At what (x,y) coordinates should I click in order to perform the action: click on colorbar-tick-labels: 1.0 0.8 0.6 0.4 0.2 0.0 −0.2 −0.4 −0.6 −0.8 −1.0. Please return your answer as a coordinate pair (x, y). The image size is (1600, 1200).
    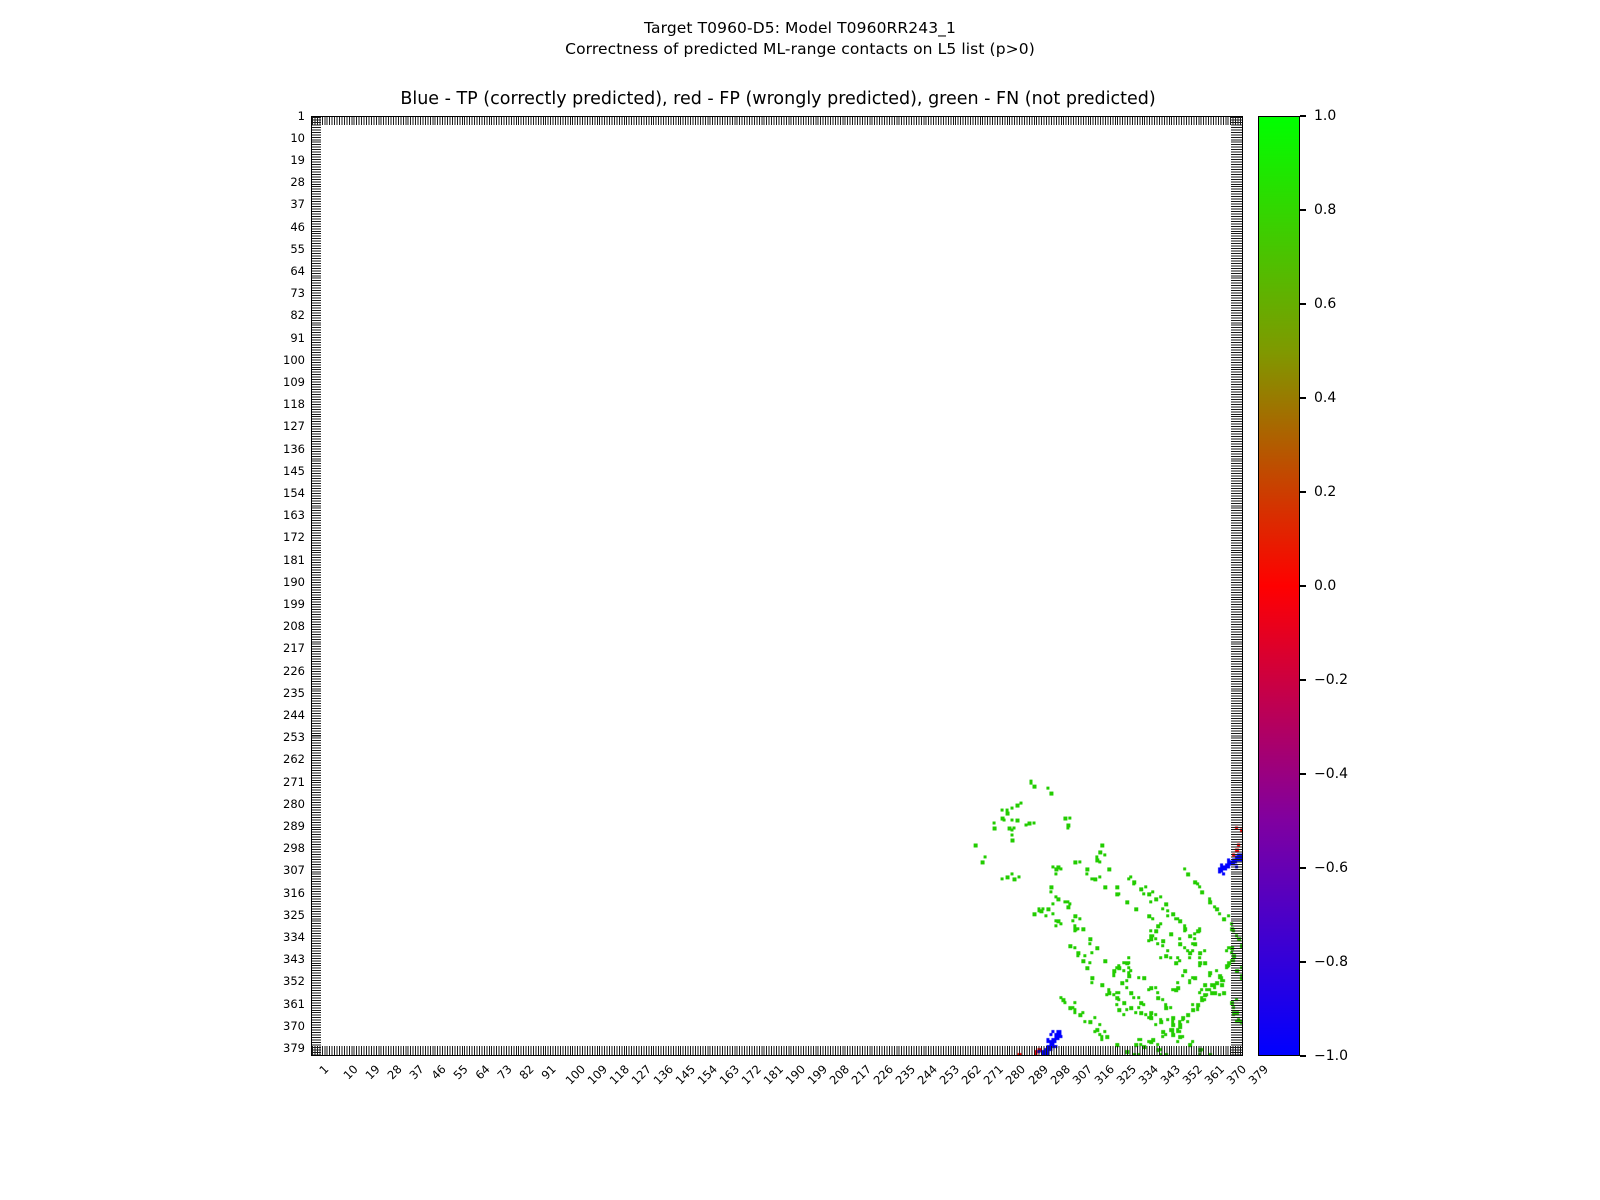
    Looking at the image, I should click on (1335, 586).